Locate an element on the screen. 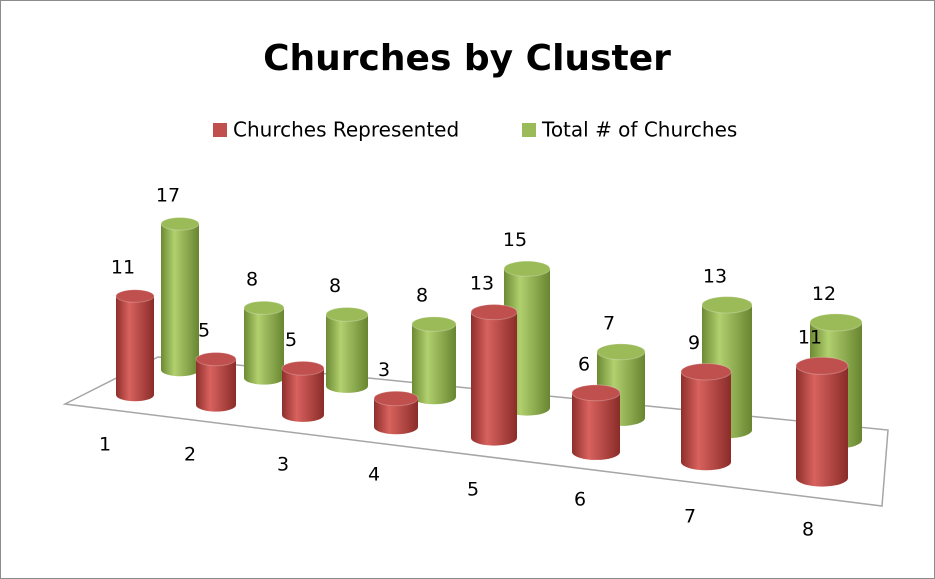 The image size is (935, 579). data-label: 7 is located at coordinates (609, 323).